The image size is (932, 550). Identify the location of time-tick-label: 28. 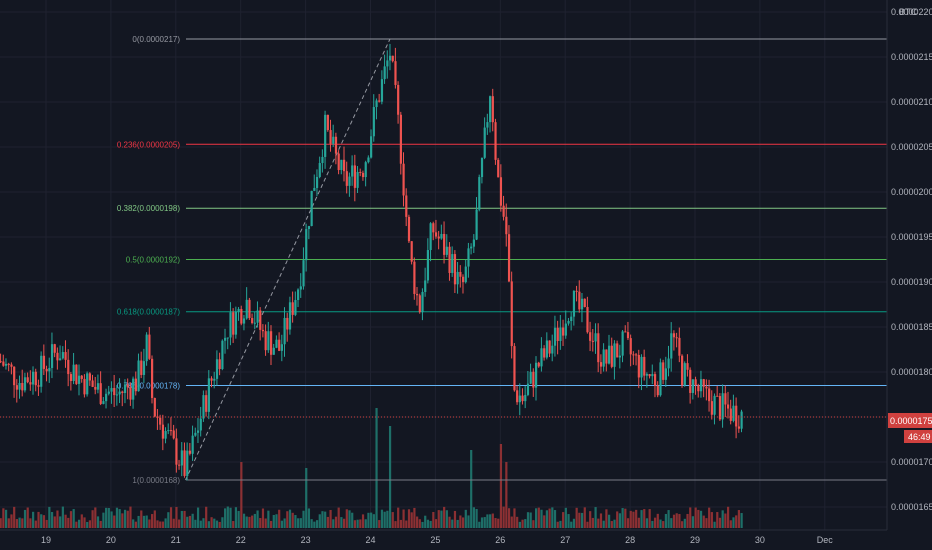
(630, 540).